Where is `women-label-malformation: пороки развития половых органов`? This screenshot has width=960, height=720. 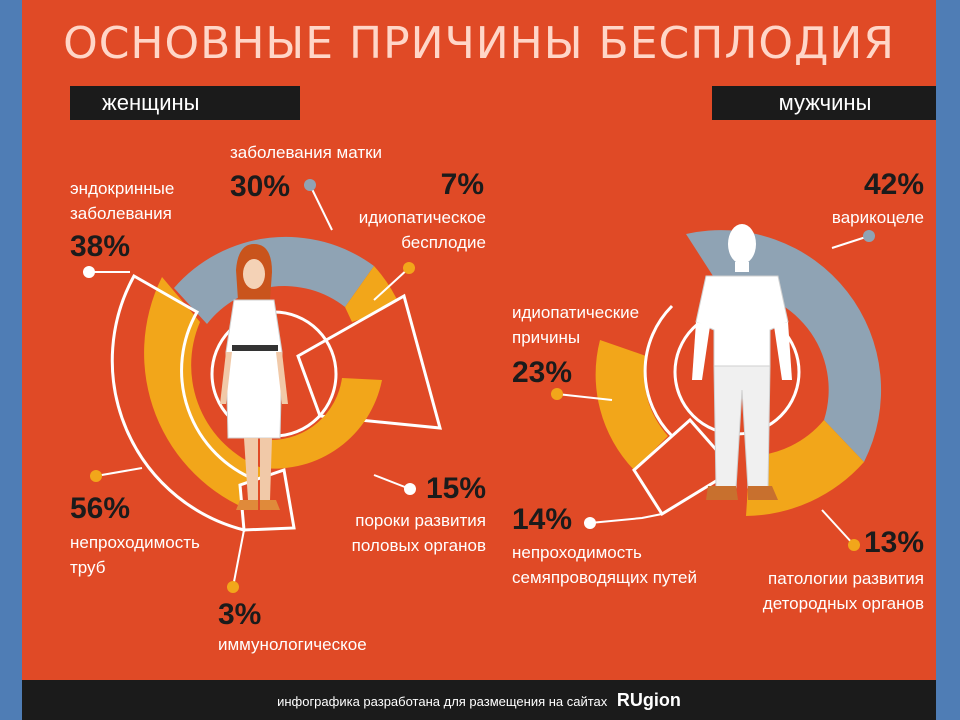 women-label-malformation: пороки развития половых органов is located at coordinates (418, 533).